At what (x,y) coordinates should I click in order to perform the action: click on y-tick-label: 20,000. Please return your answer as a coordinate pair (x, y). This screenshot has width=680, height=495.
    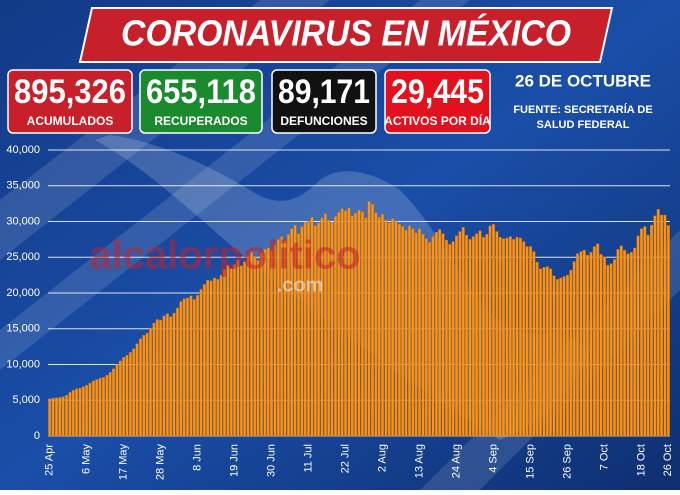
    Looking at the image, I should click on (23, 293).